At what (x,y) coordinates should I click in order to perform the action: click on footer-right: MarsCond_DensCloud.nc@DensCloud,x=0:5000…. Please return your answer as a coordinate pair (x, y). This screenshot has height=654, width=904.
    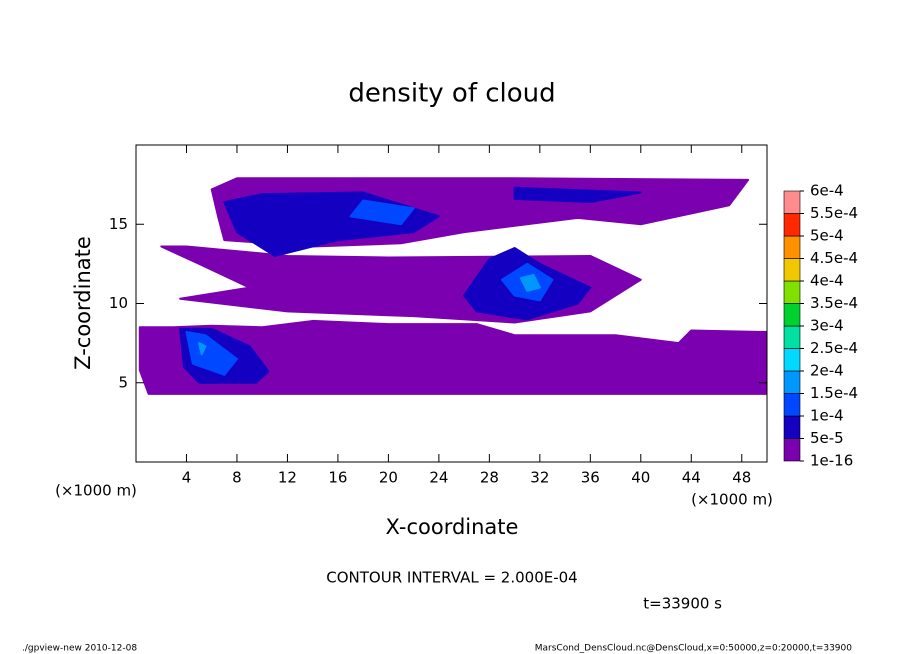
    Looking at the image, I should click on (693, 649).